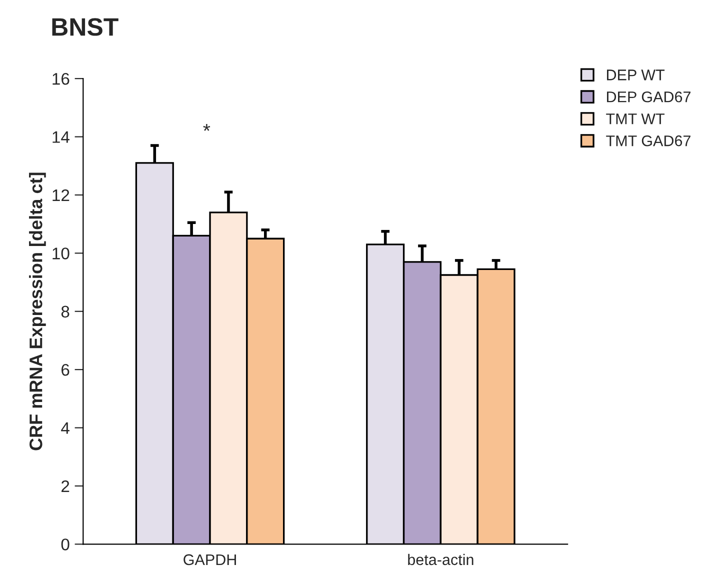 This screenshot has height=582, width=723. I want to click on x-tick-label: beta-actin, so click(441, 560).